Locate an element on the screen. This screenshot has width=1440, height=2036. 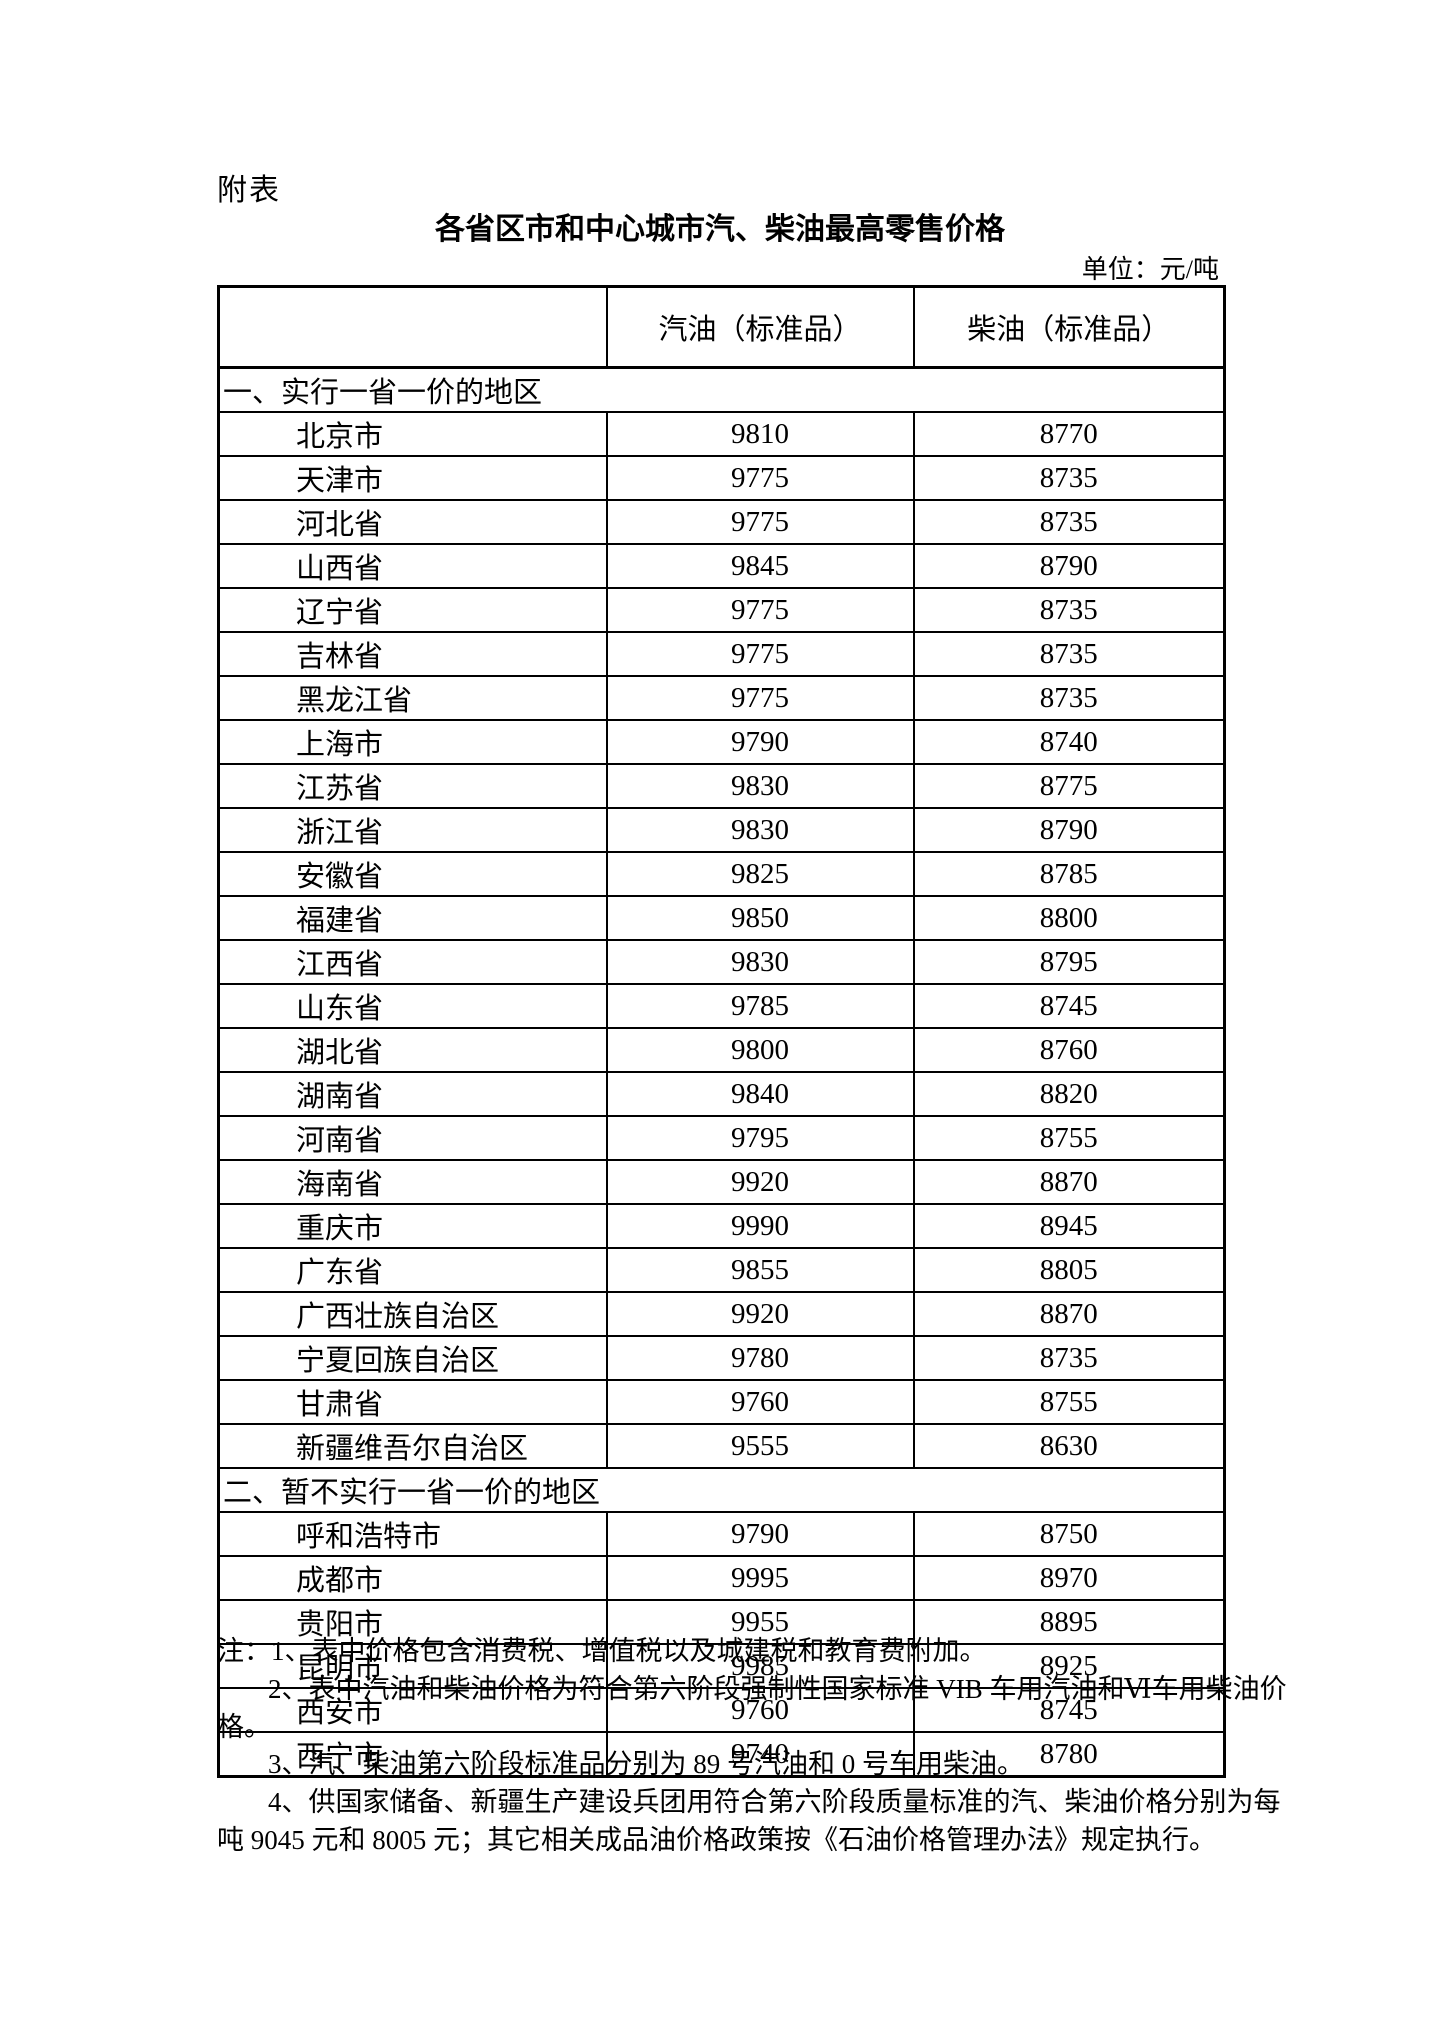
table-row: 广西壮族自治区 9920 8870 is located at coordinates (721, 1314).